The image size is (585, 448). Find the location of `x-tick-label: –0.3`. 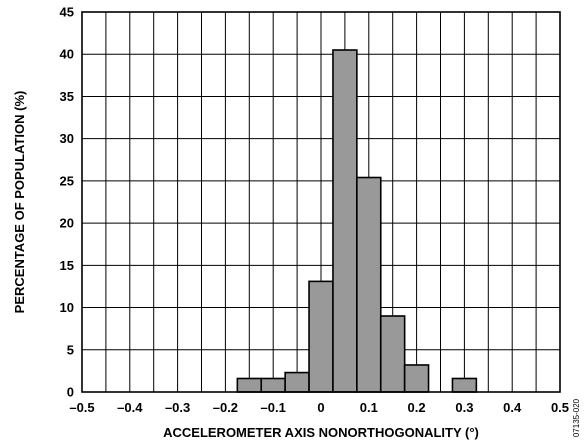

x-tick-label: –0.3 is located at coordinates (177, 407).